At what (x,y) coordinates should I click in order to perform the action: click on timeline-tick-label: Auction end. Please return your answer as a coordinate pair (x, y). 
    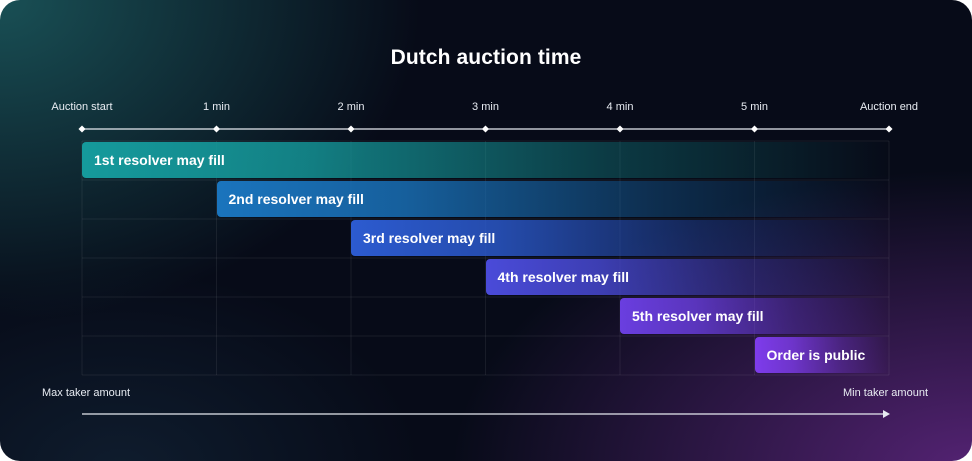
    Looking at the image, I should click on (889, 107).